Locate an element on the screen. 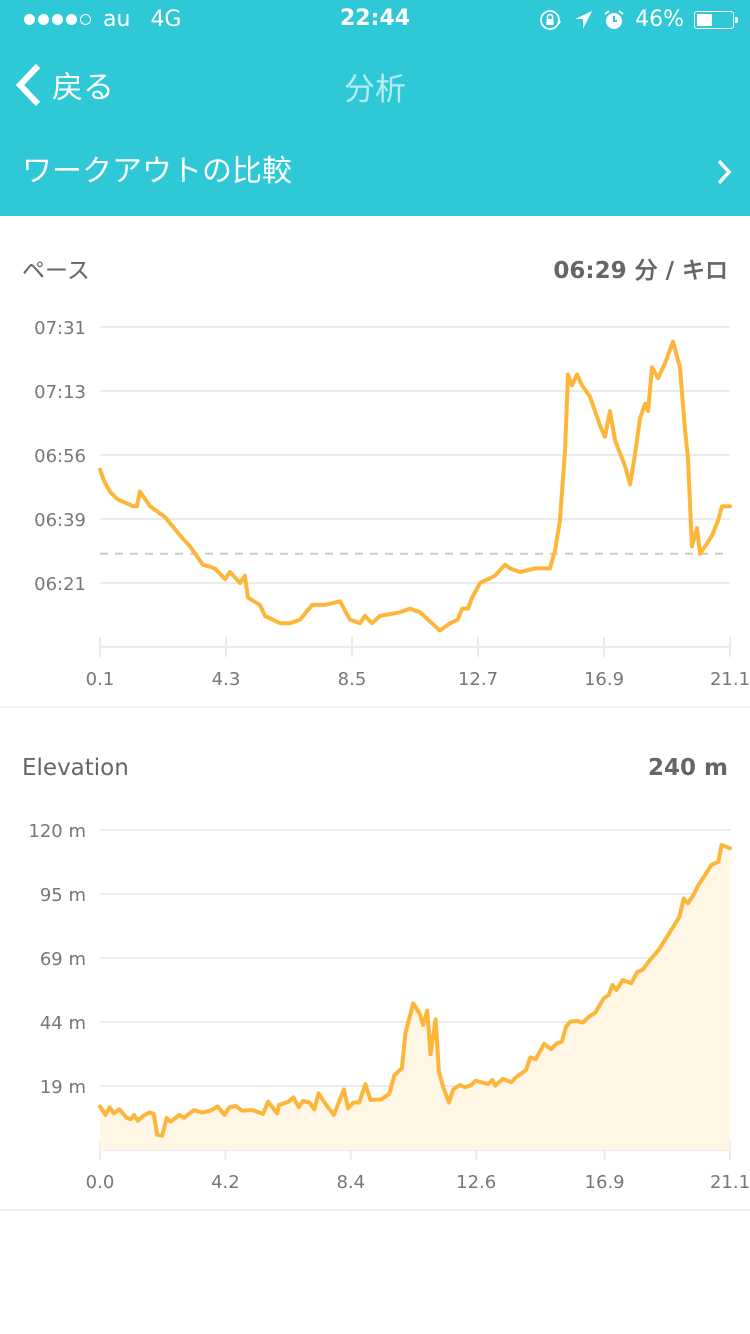 The width and height of the screenshot is (750, 1334). y-tick-label: 06:56 is located at coordinates (60, 456).